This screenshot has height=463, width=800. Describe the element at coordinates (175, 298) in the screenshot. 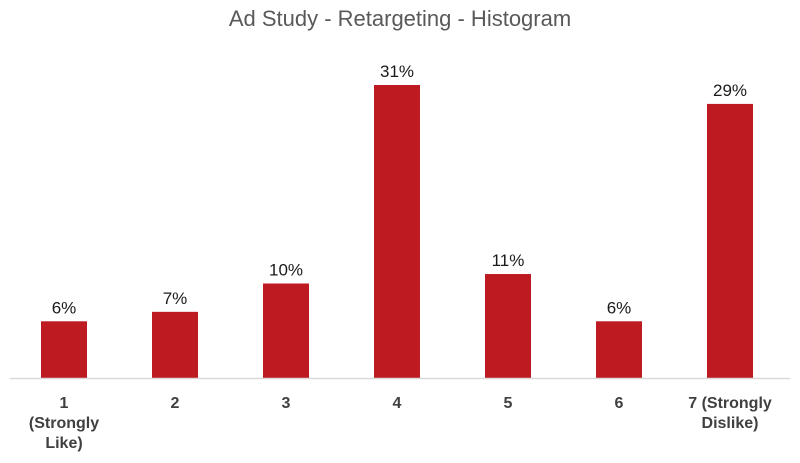

I see `data-label-2: 7%` at that location.